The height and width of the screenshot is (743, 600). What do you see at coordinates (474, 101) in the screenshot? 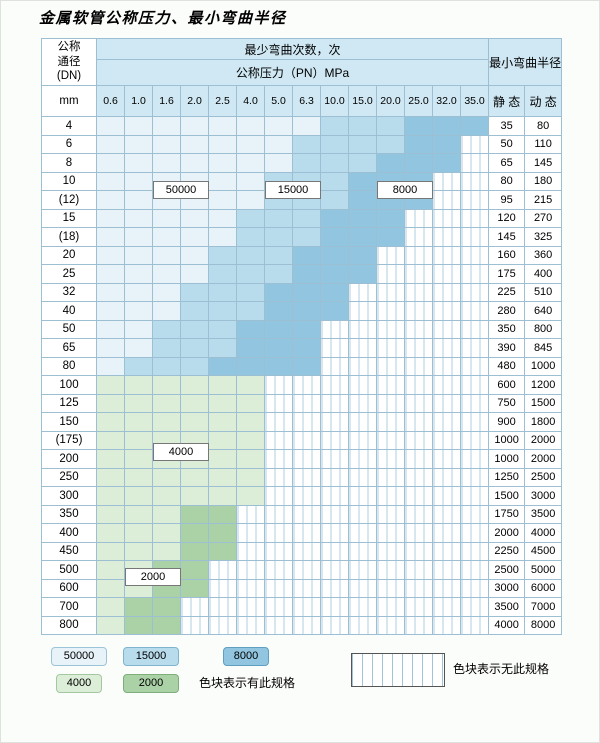
I see `pressure-col-header: 35.0` at bounding box center [474, 101].